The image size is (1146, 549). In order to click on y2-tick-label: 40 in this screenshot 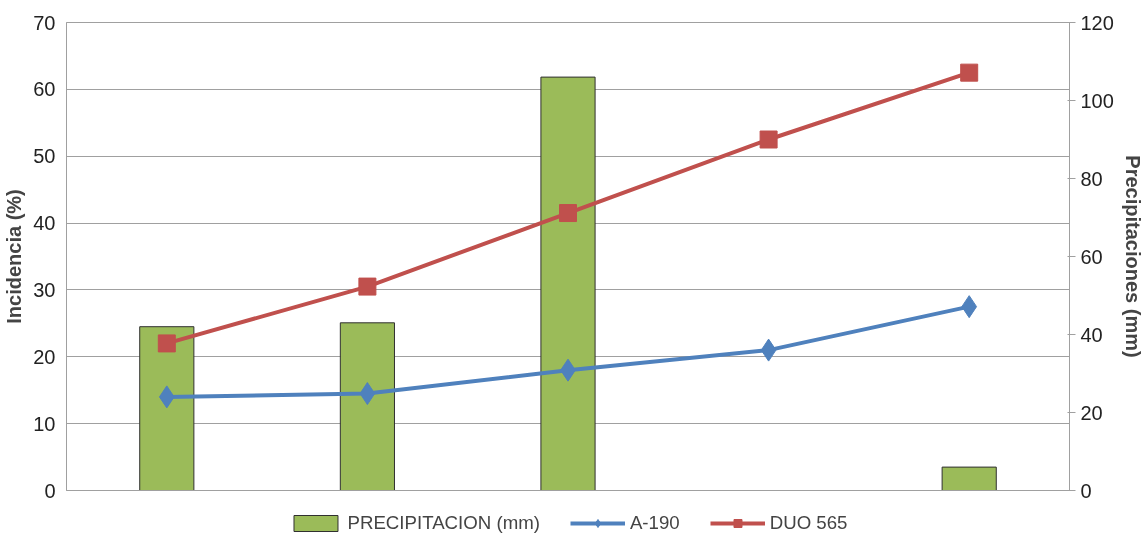, I will do `click(1091, 334)`.